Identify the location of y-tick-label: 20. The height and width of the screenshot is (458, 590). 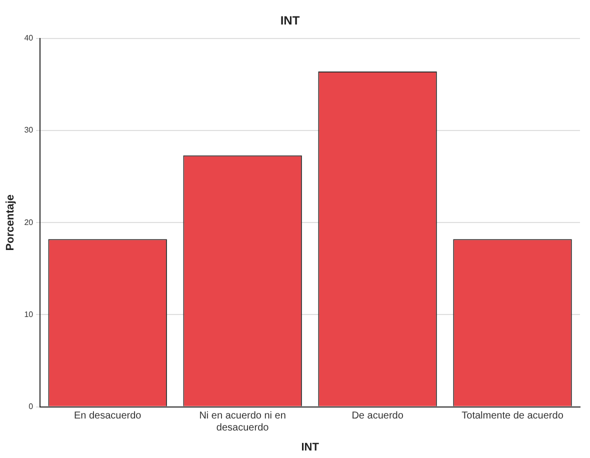
(29, 222).